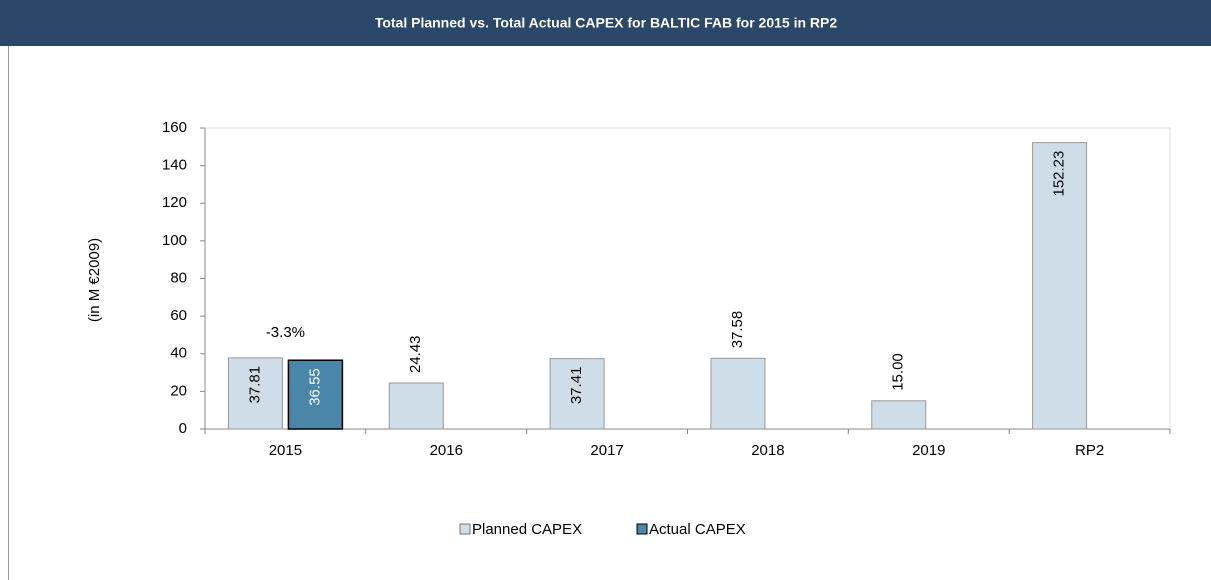 The height and width of the screenshot is (580, 1211). What do you see at coordinates (527, 529) in the screenshot?
I see `legend-label: Planned CAPEX` at bounding box center [527, 529].